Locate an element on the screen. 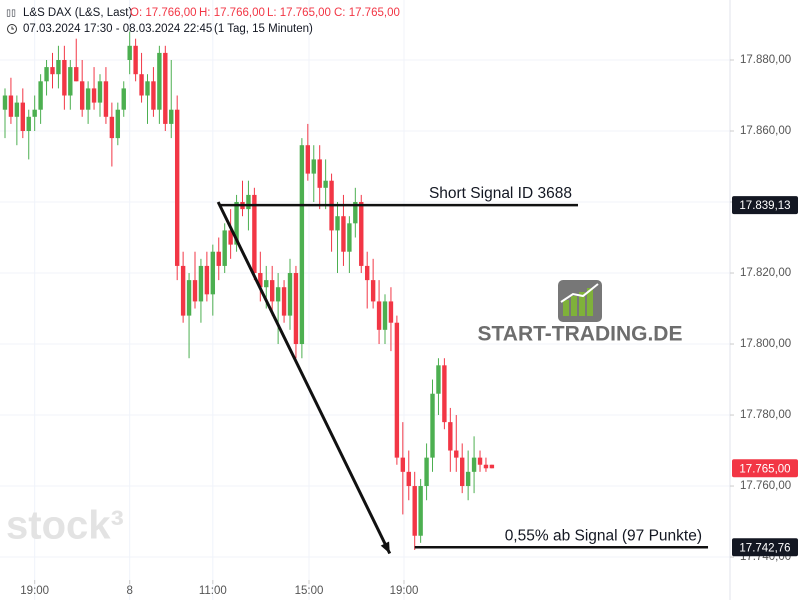 This screenshot has height=600, width=800. ohlc-open: O: 17.766,00 is located at coordinates (163, 13).